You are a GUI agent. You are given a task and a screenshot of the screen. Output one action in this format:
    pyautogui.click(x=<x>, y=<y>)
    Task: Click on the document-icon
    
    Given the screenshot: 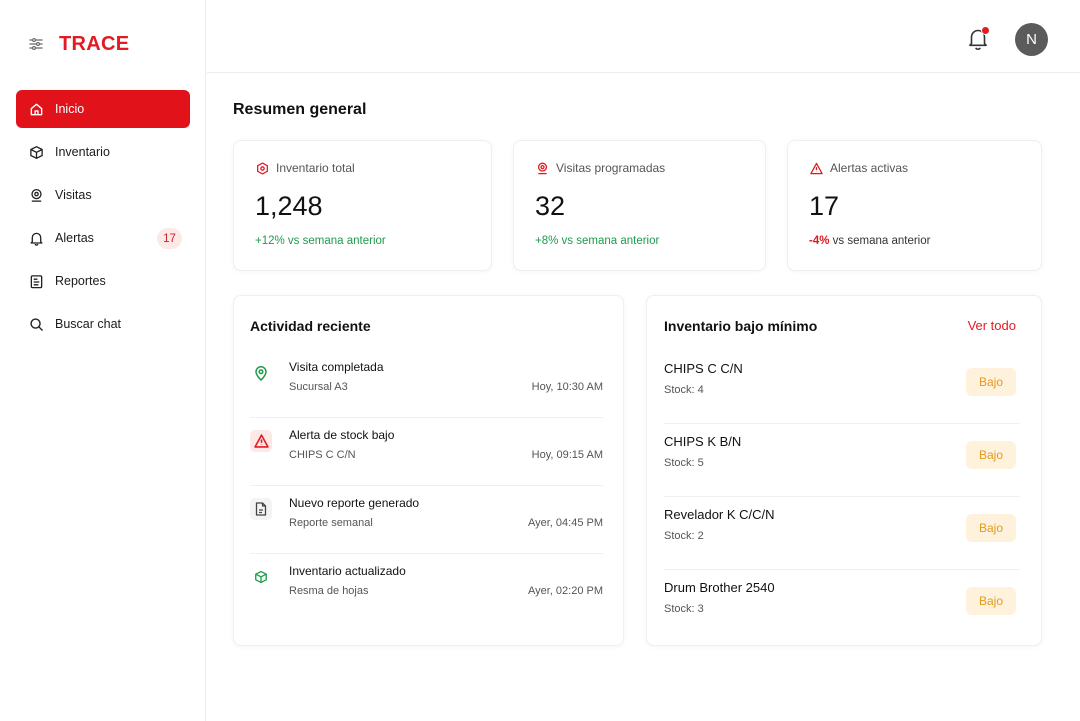 What is the action you would take?
    pyautogui.click(x=261, y=509)
    